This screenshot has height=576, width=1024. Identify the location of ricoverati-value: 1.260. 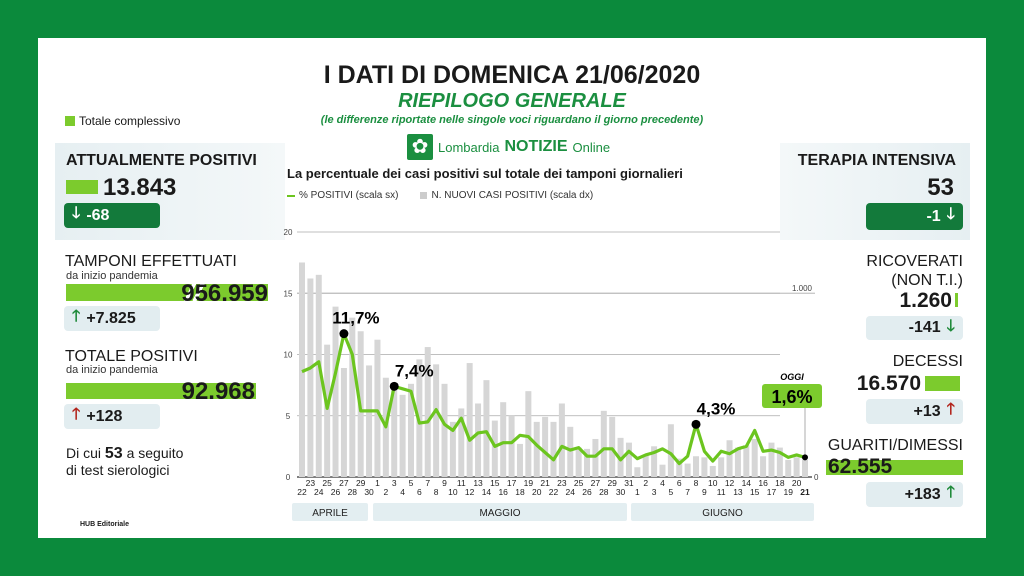
(925, 300).